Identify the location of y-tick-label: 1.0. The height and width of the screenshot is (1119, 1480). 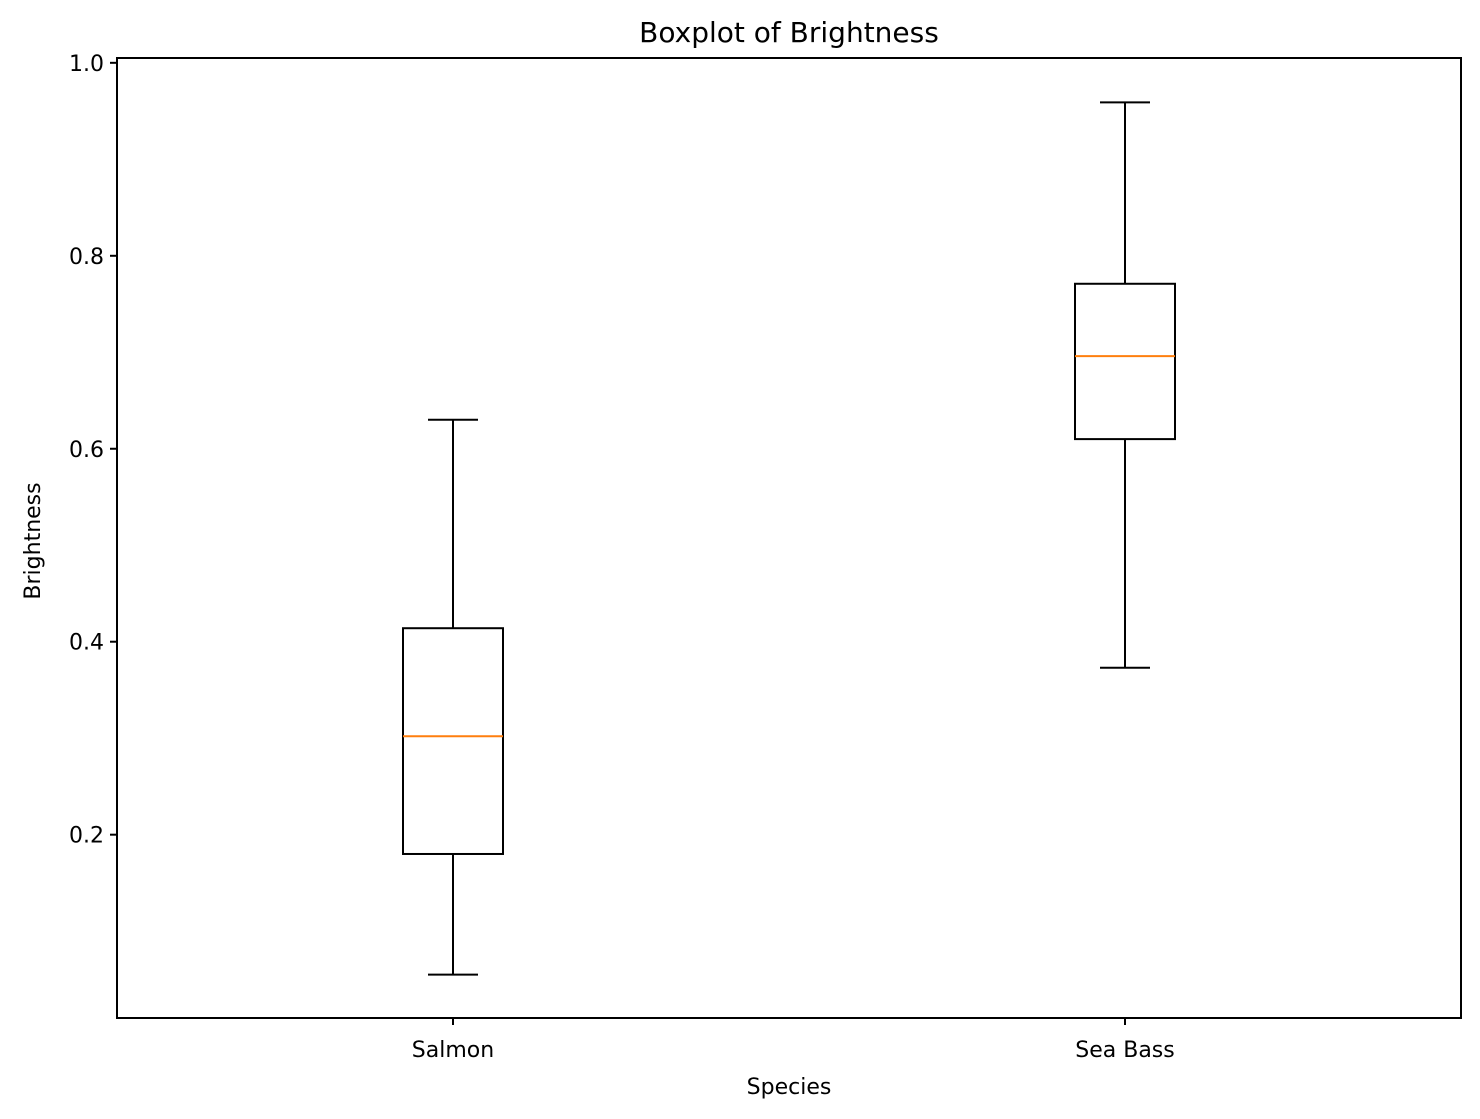
(86, 64).